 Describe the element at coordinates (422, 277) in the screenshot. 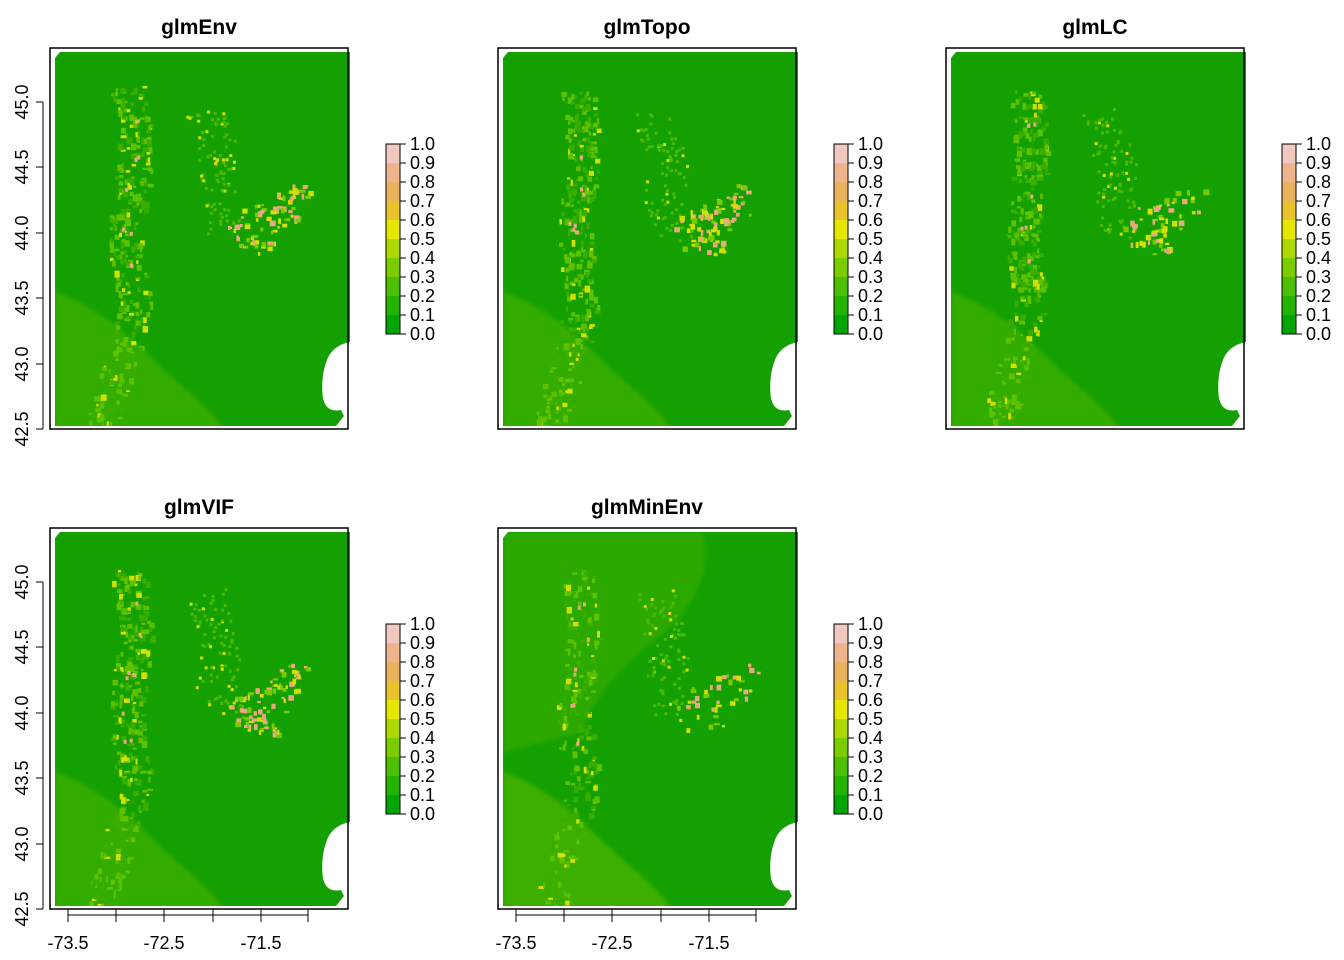

I see `legend-label: 0.3` at that location.